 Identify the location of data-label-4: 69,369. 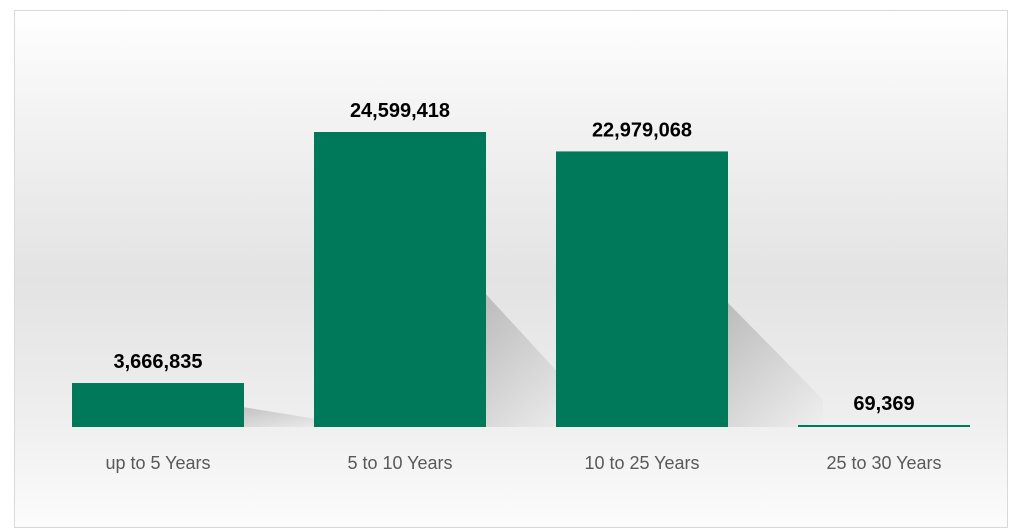
(883, 404).